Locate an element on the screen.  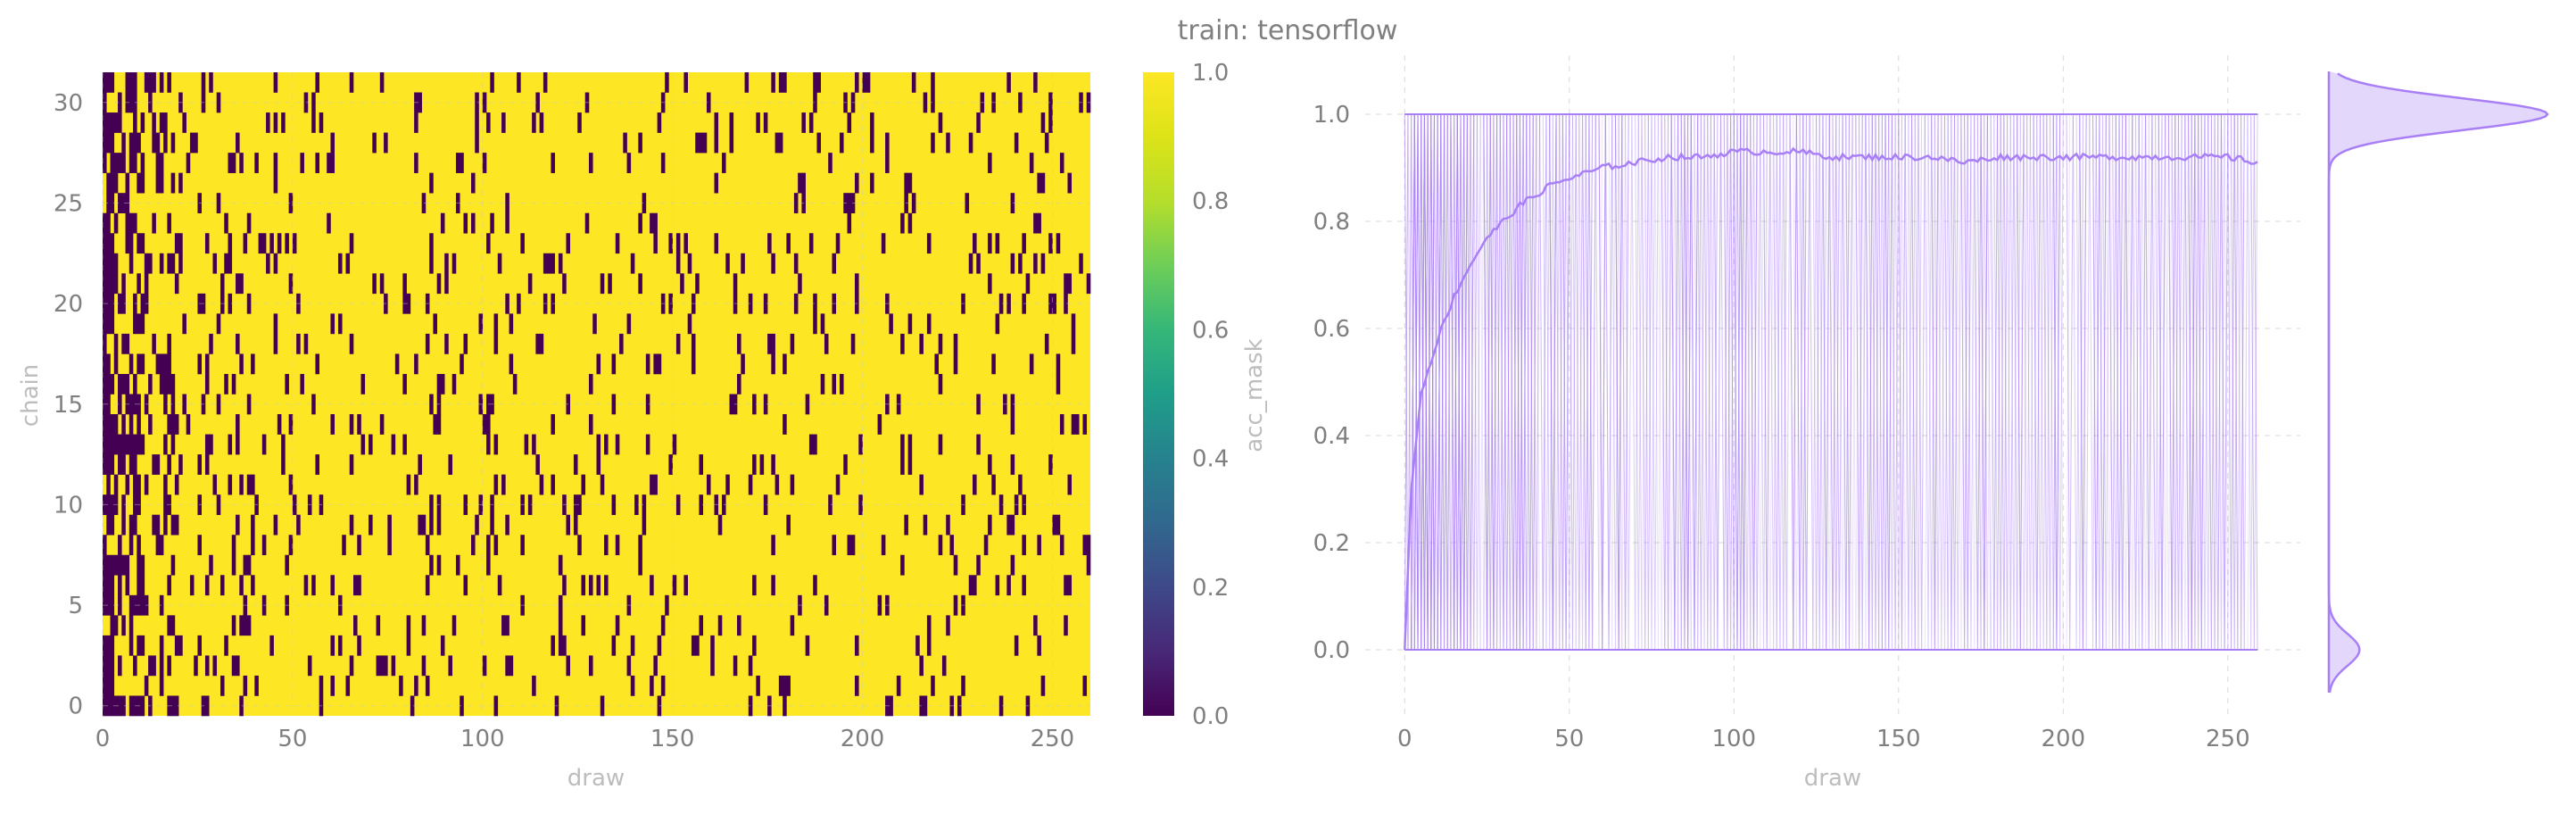
colorbar-tick-label: 0.4 is located at coordinates (1210, 459).